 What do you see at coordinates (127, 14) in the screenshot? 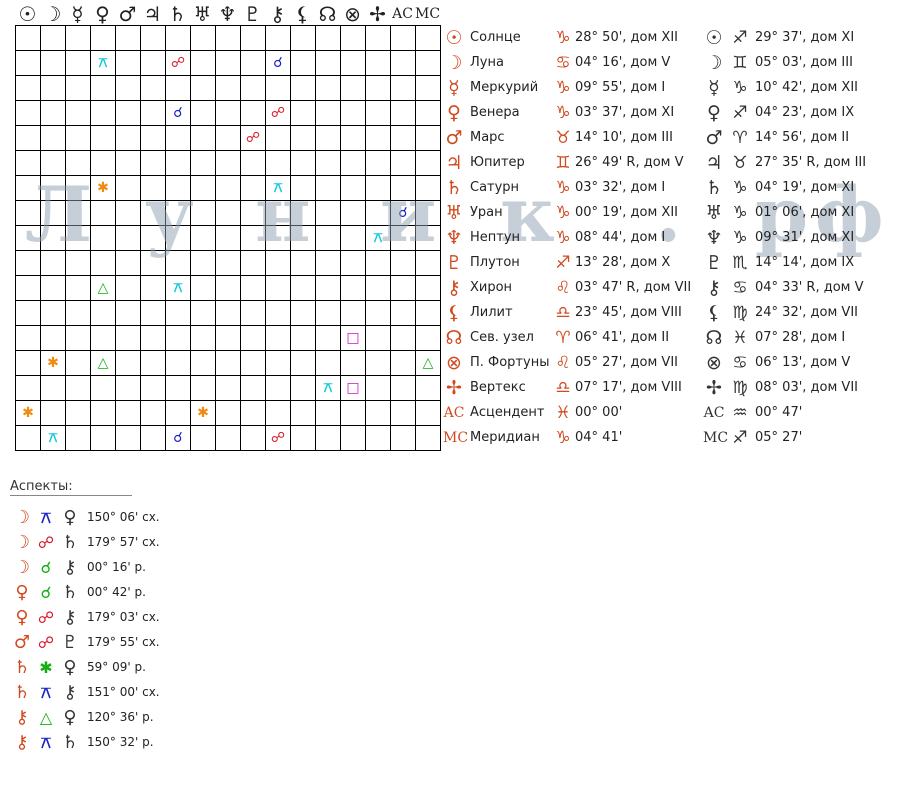
I see `header-symbol-icon: ♂` at bounding box center [127, 14].